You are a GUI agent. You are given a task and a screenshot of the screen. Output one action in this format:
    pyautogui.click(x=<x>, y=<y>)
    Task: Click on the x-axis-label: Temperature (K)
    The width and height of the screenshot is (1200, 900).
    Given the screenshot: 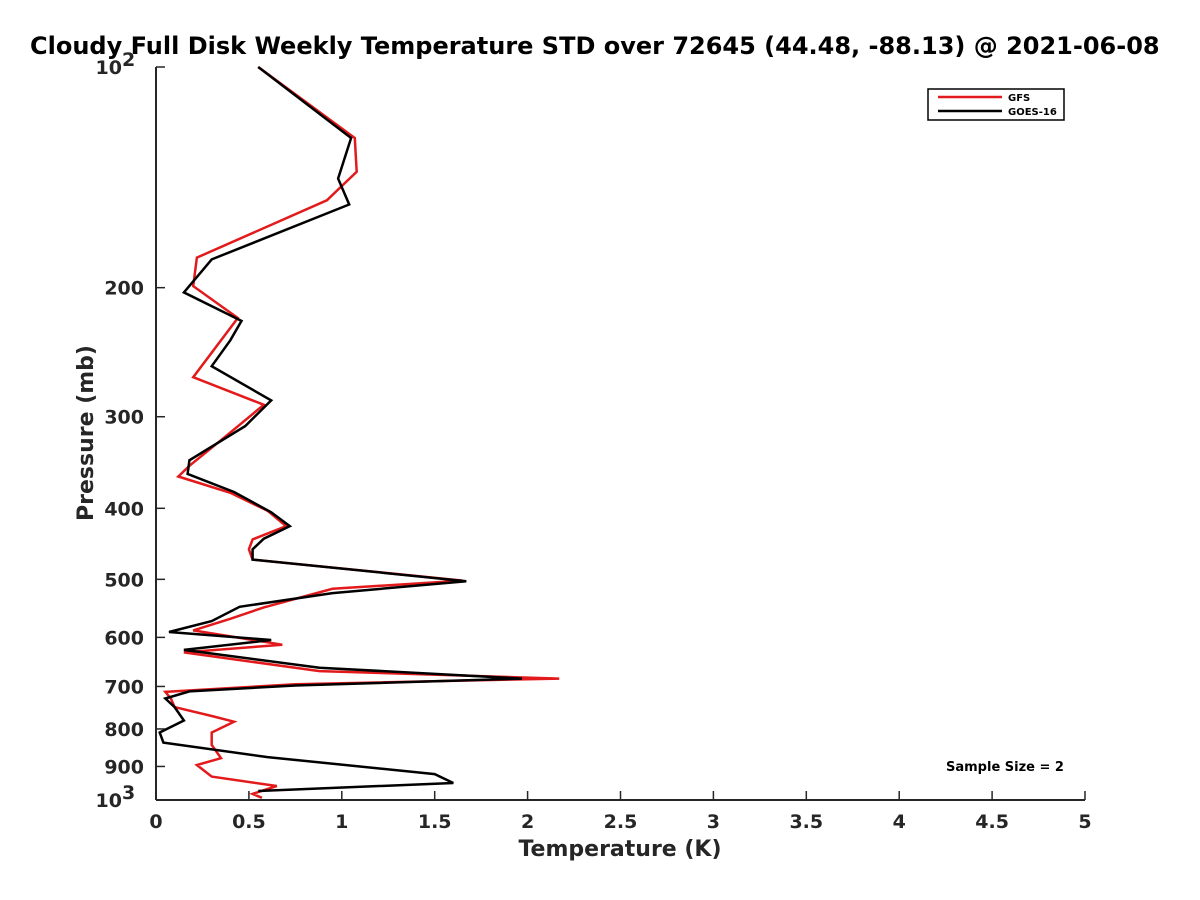 What is the action you would take?
    pyautogui.click(x=619, y=849)
    